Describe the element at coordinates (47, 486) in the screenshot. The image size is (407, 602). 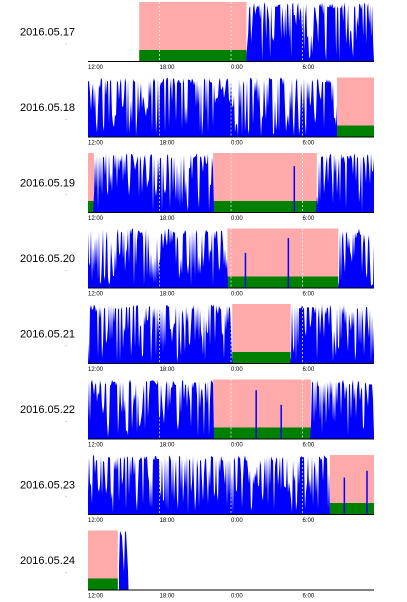
I see `date-label: 2016.05.23` at that location.